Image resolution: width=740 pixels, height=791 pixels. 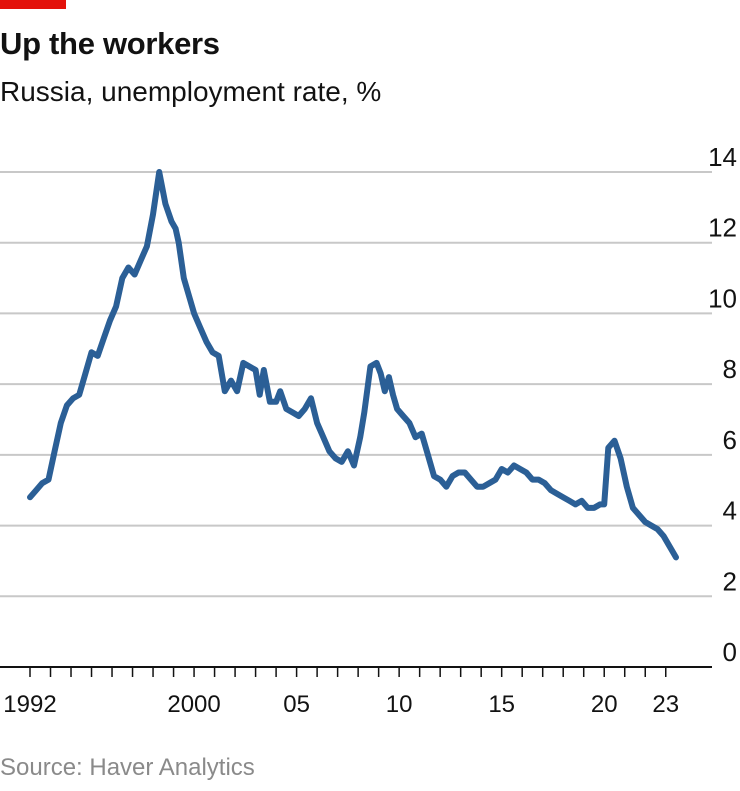 I want to click on y-tick-label-2: 2, so click(x=730, y=581).